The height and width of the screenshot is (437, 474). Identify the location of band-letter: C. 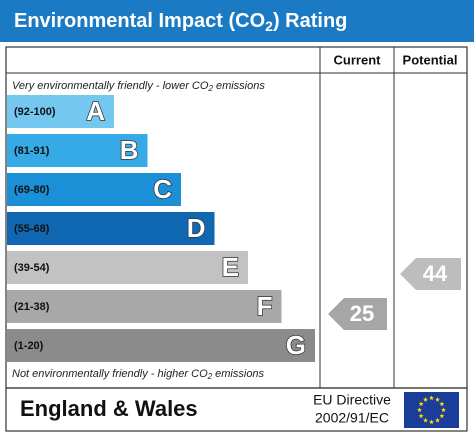
(162, 189).